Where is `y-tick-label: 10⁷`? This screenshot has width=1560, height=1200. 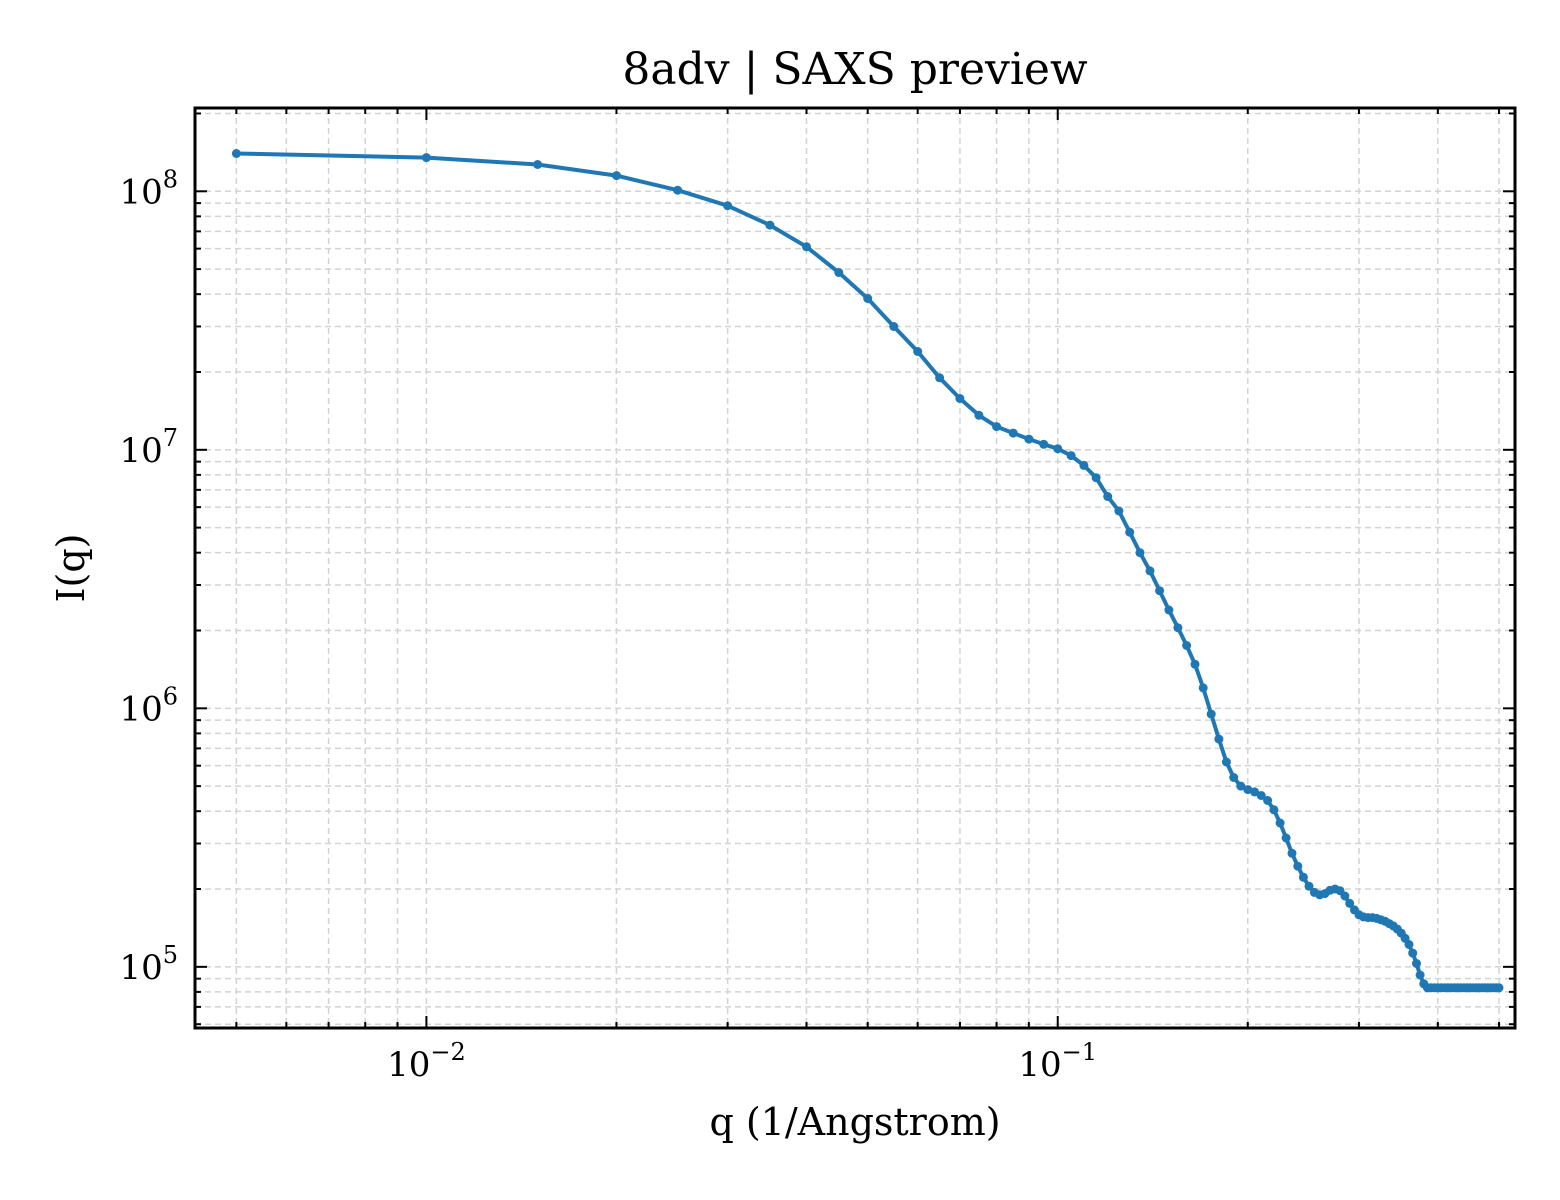 y-tick-label: 10⁷ is located at coordinates (148, 447).